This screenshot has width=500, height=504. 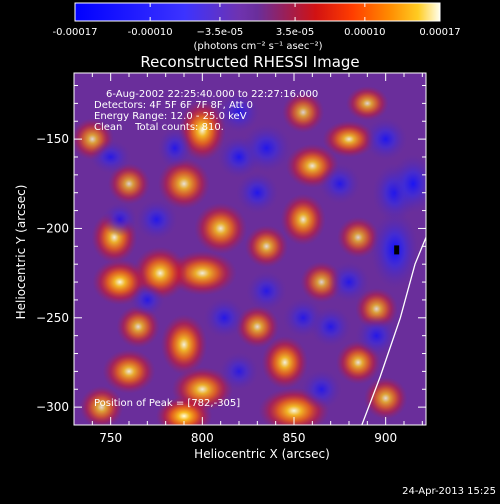 What do you see at coordinates (249, 62) in the screenshot?
I see `chart-title: Reconstructed RHESSI Image` at bounding box center [249, 62].